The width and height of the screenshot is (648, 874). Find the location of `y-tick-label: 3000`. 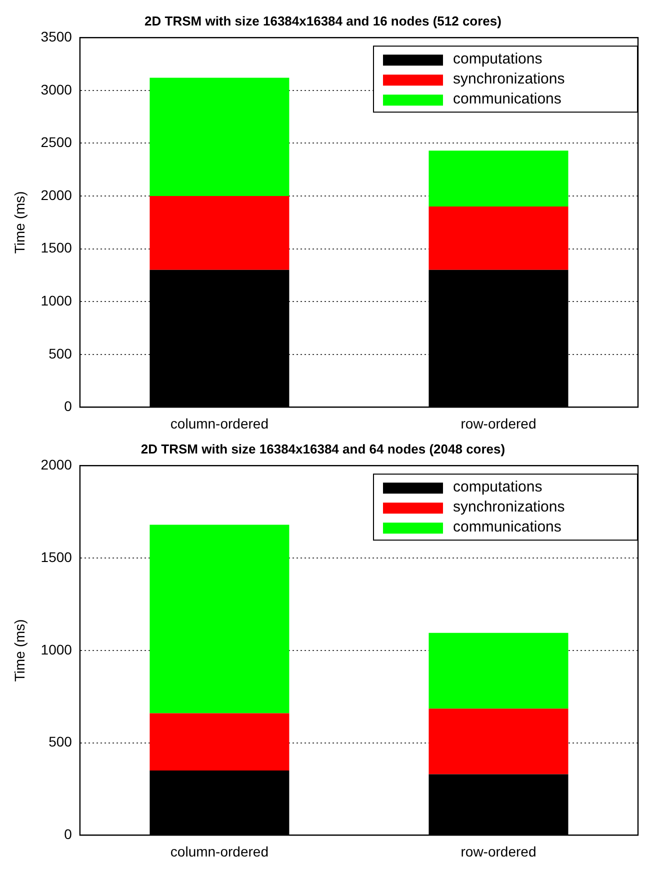

y-tick-label: 3000 is located at coordinates (56, 89).